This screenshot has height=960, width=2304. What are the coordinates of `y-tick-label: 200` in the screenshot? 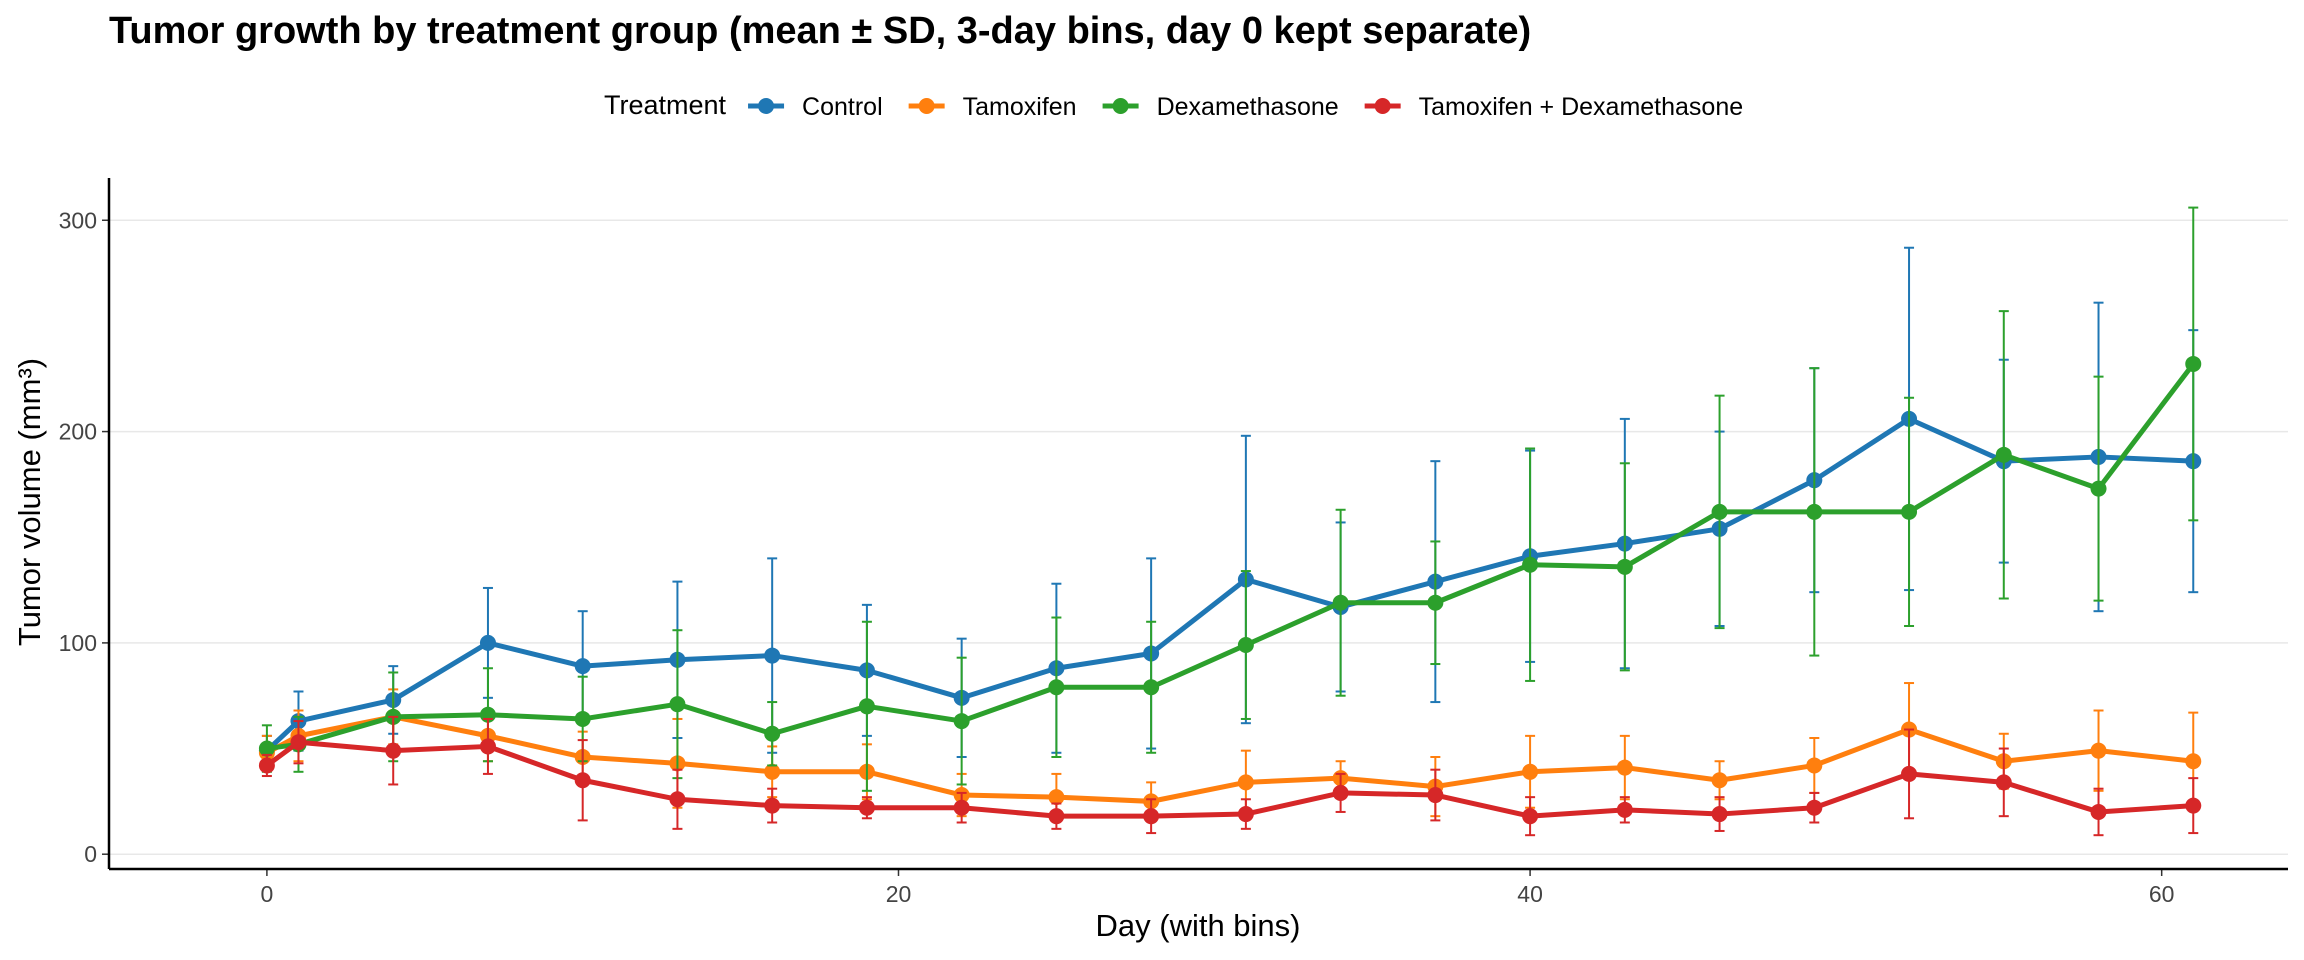 It's located at (78, 432).